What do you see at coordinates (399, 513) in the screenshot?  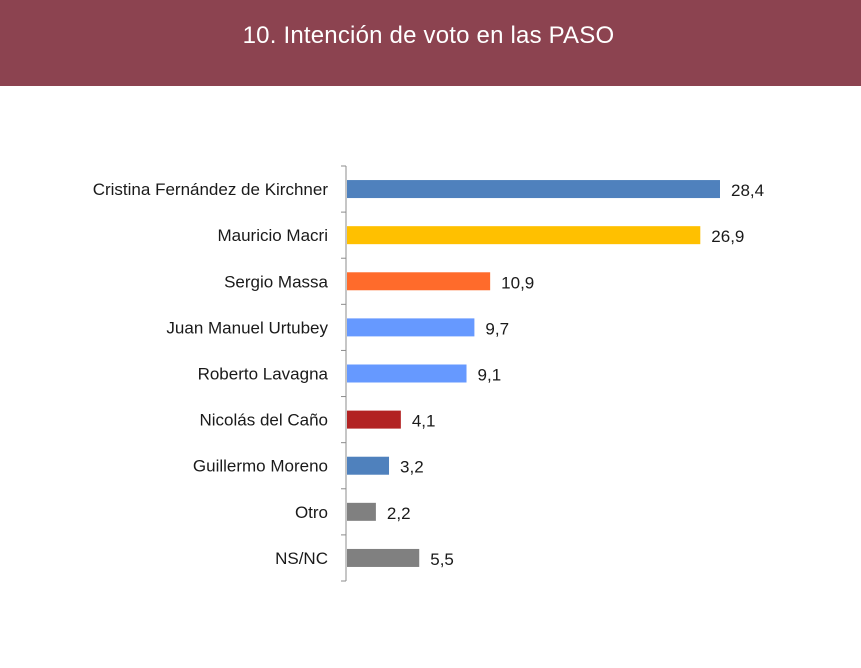 I see `data-label: 2,2` at bounding box center [399, 513].